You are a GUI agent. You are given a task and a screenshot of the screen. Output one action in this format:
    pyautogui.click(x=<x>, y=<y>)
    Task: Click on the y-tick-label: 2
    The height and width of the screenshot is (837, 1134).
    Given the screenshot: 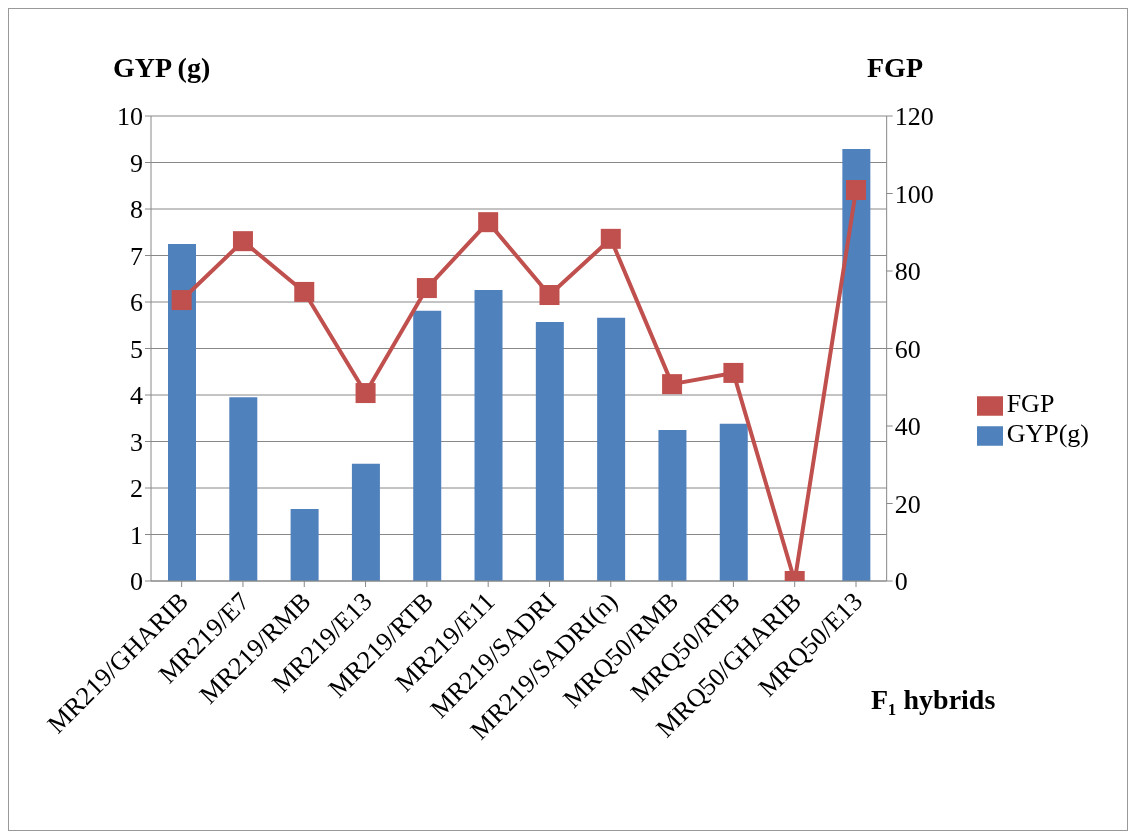 What is the action you would take?
    pyautogui.click(x=136, y=489)
    